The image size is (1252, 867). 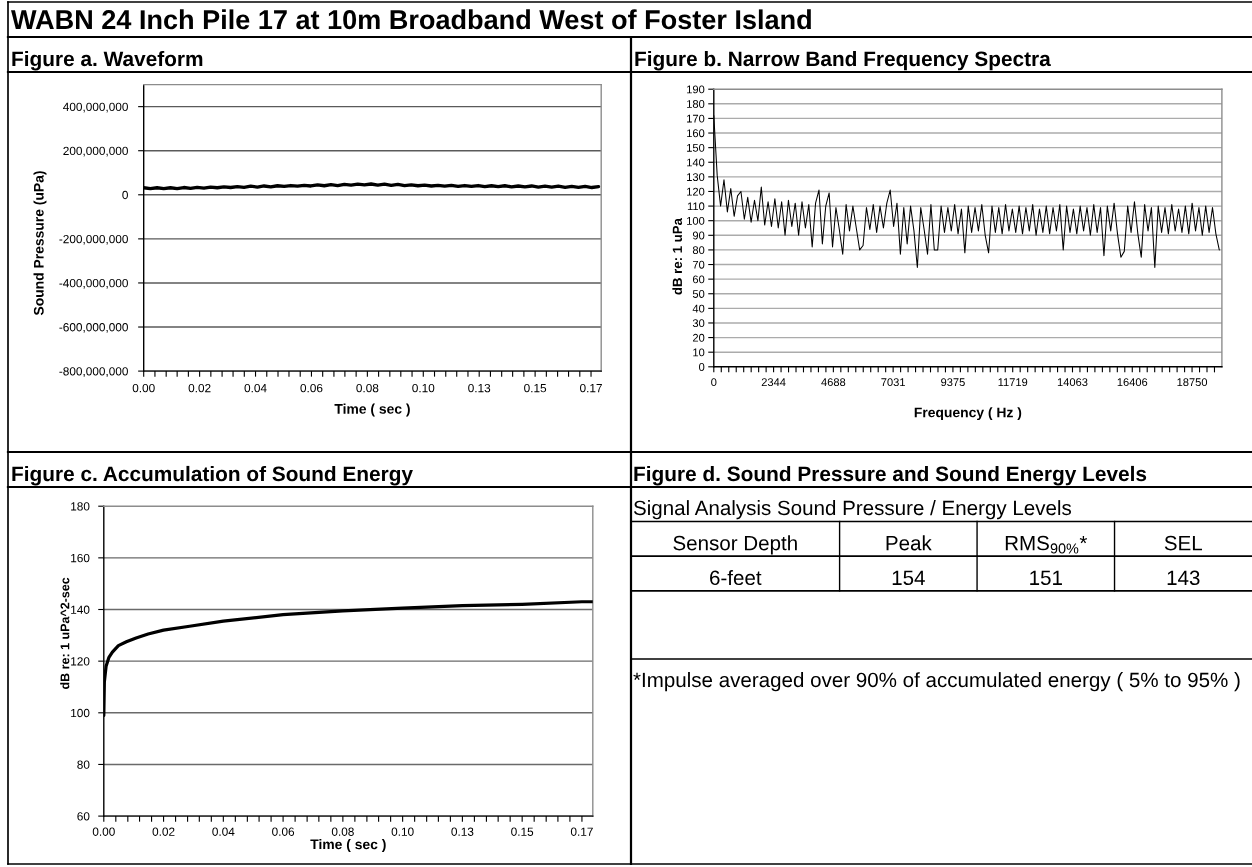 I want to click on text: 151, so click(x=1046, y=578).